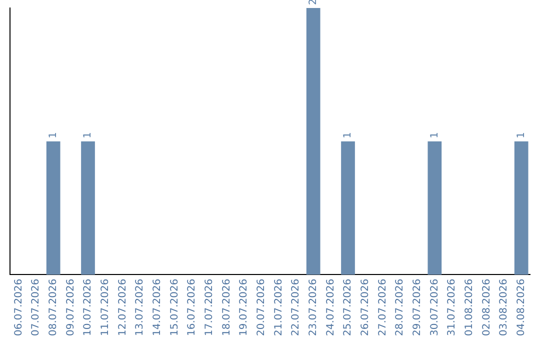  I want to click on x-tick-label: 12.07.2026, so click(122, 307).